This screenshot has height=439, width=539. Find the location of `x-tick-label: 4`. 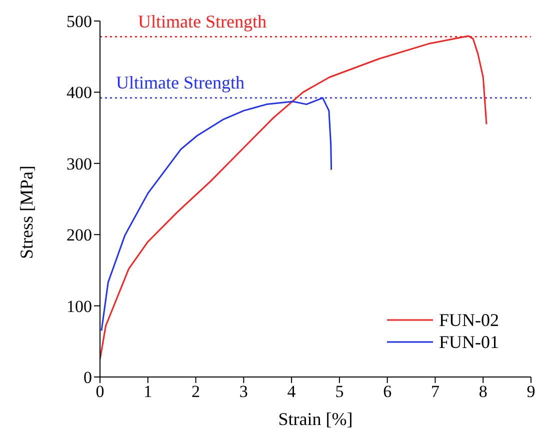

x-tick-label: 4 is located at coordinates (291, 392).